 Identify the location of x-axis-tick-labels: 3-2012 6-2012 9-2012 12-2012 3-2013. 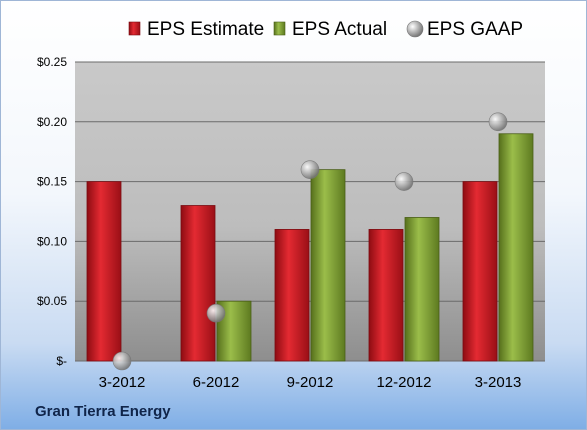
(310, 382).